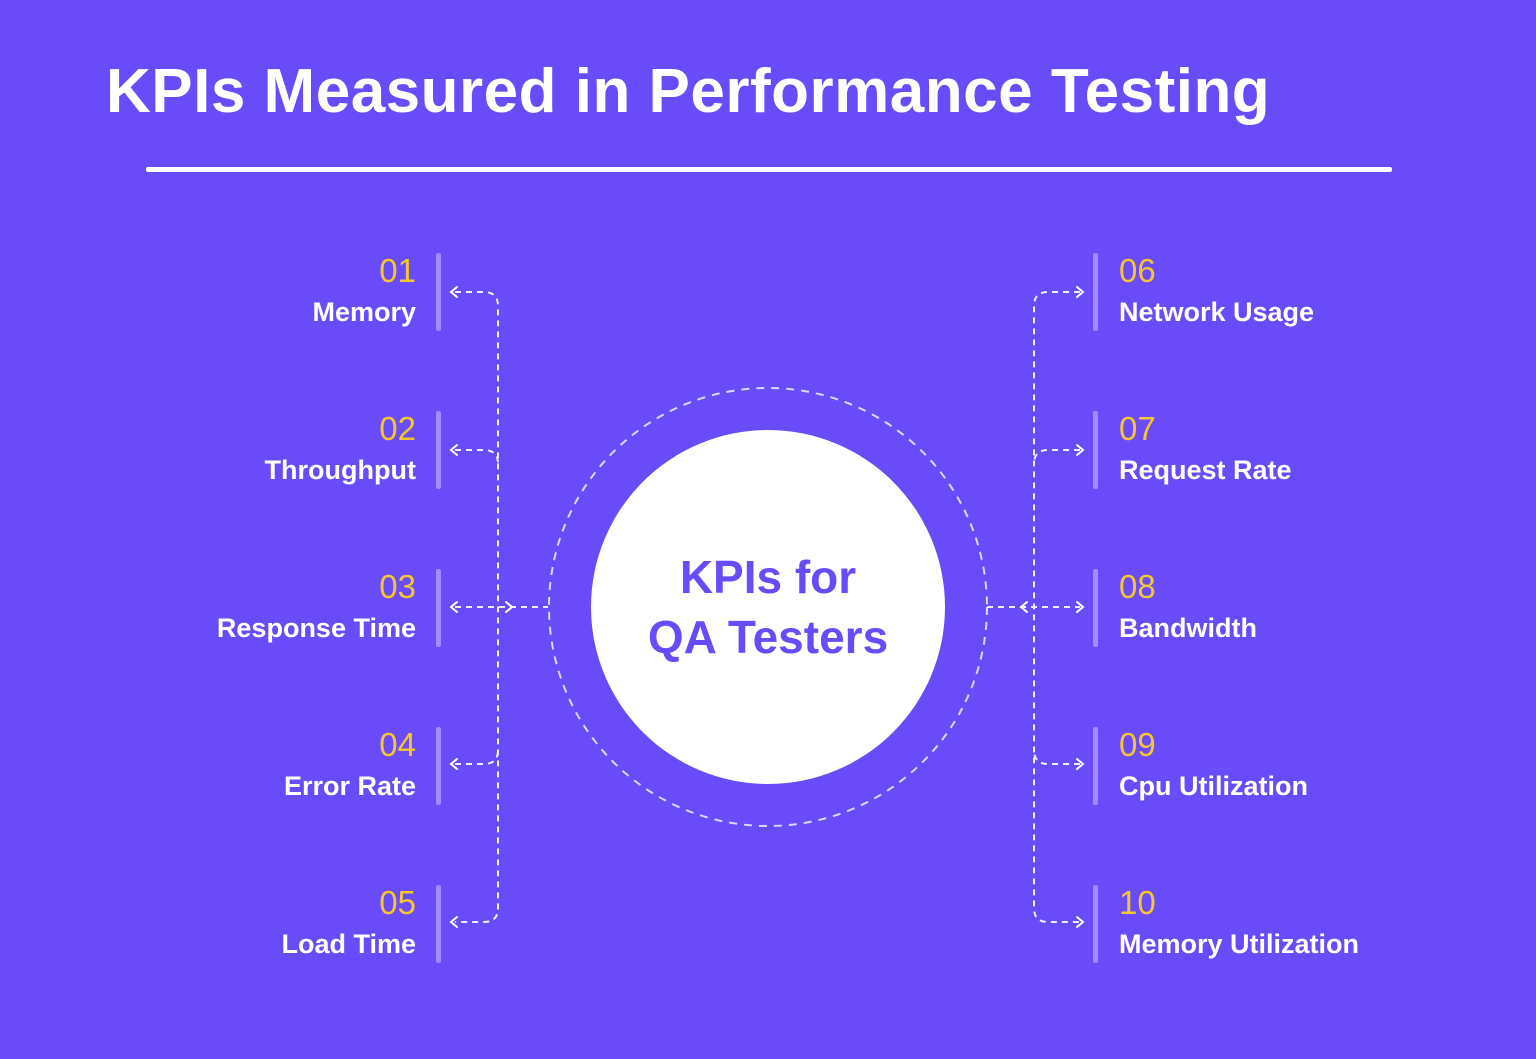  I want to click on center-title-line2: QA Testers, so click(768, 637).